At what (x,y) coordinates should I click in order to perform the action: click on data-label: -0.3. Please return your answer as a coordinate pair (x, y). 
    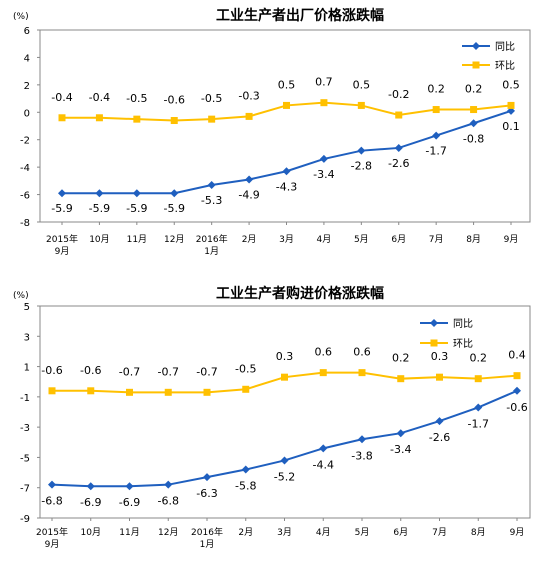
    Looking at the image, I should click on (248, 95).